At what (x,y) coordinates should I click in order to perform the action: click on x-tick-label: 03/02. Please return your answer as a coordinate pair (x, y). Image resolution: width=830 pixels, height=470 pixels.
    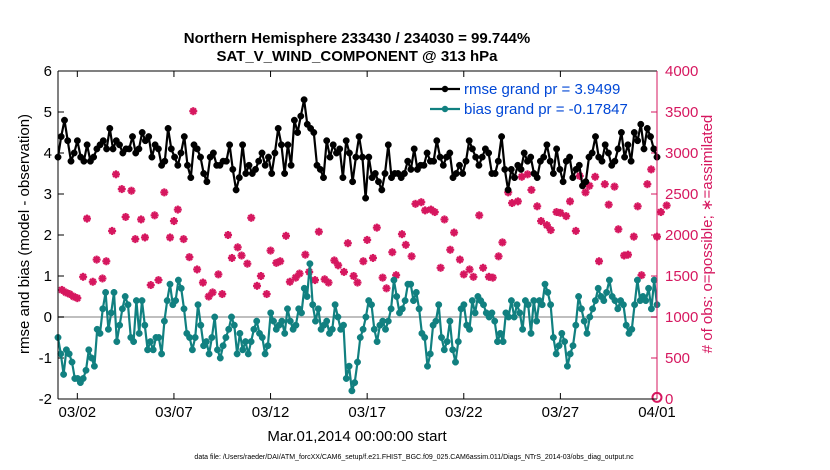
    Looking at the image, I should click on (78, 412).